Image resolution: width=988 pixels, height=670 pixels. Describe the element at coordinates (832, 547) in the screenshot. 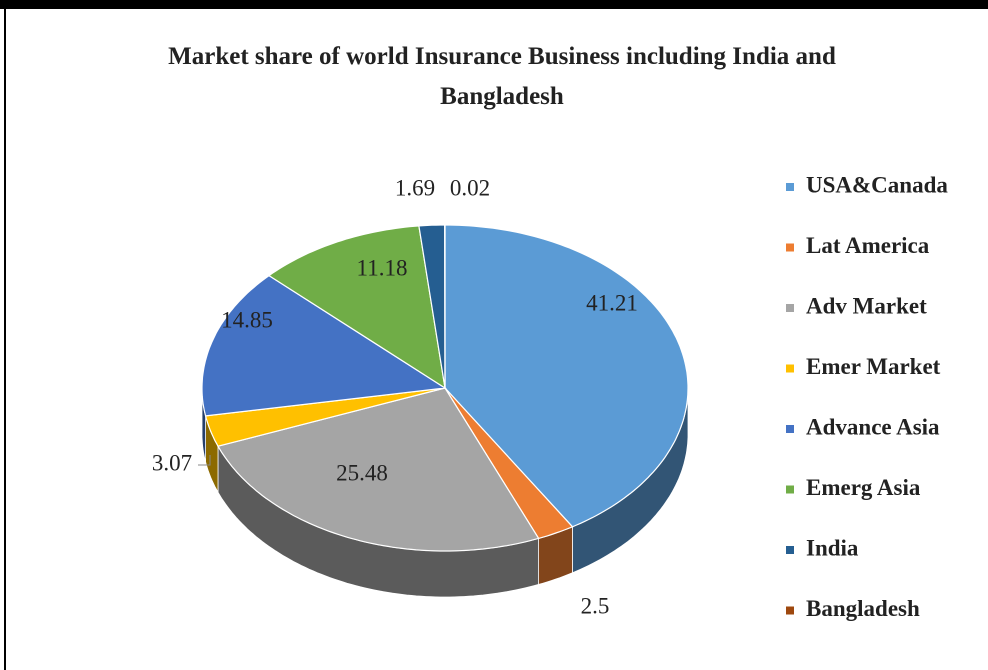

I see `legend-label: India` at that location.